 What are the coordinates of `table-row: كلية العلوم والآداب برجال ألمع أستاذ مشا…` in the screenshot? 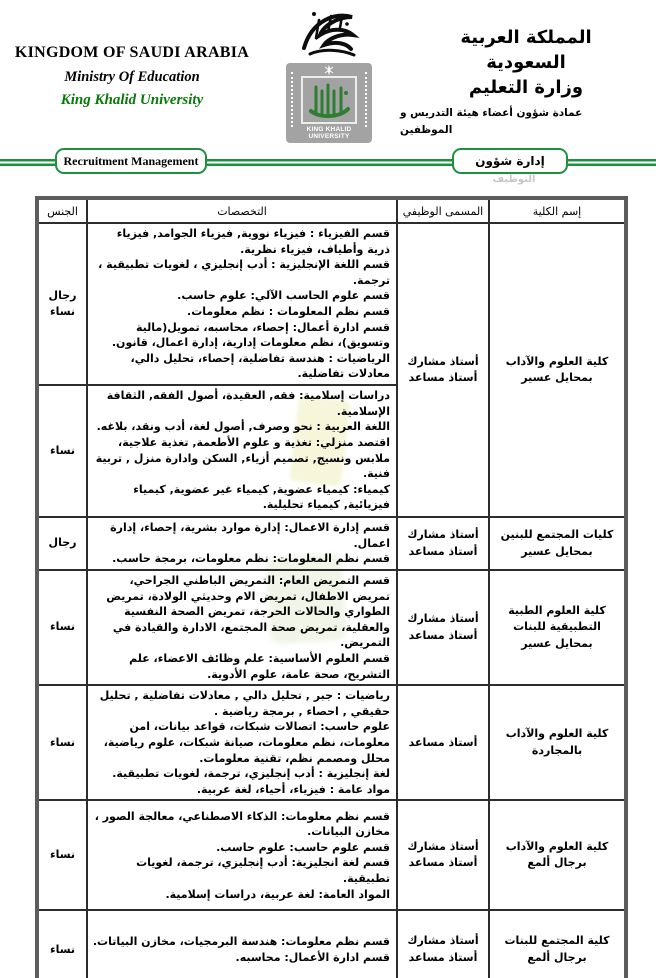 It's located at (331, 855).